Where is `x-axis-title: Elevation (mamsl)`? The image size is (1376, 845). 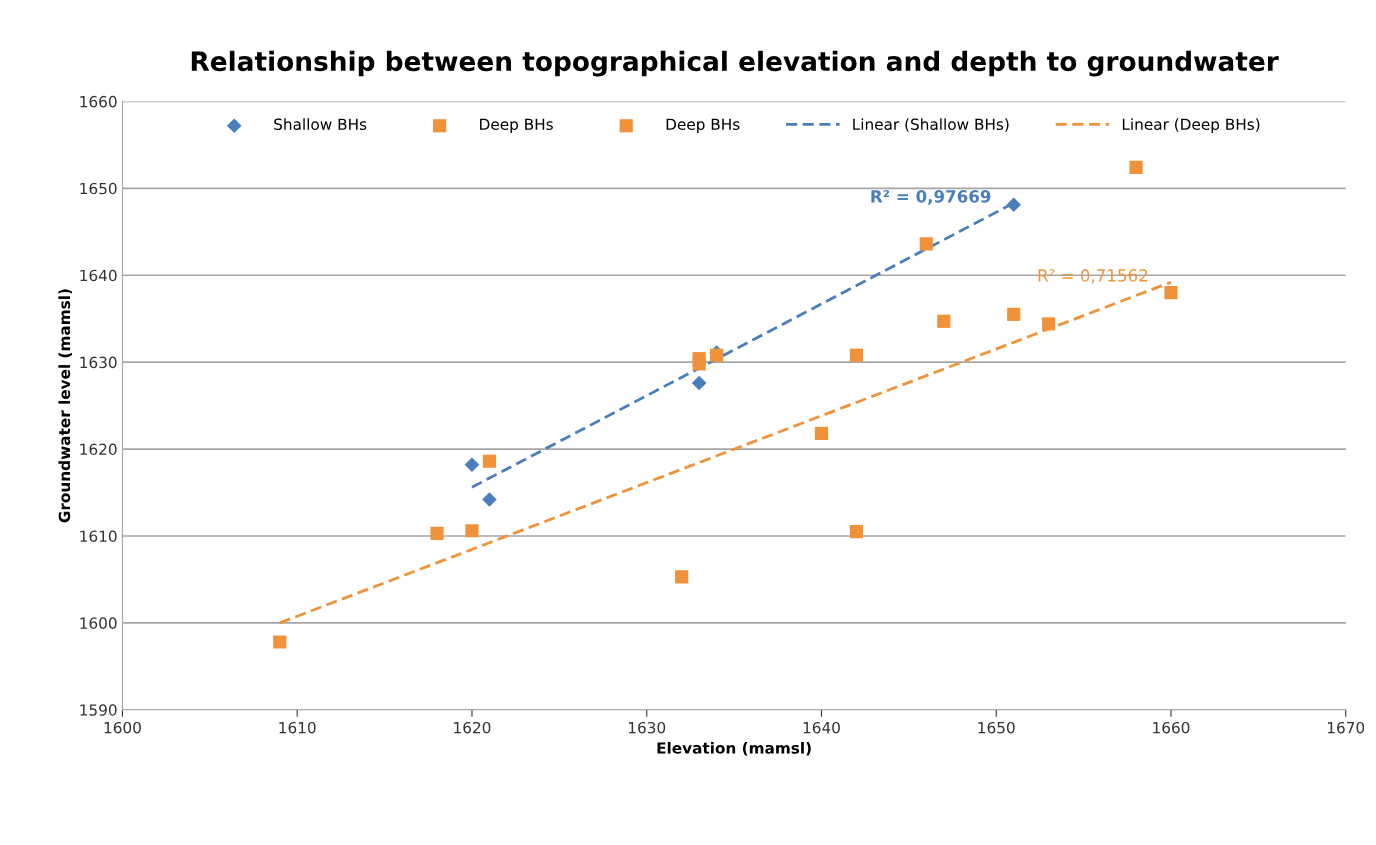 x-axis-title: Elevation (mamsl) is located at coordinates (734, 748).